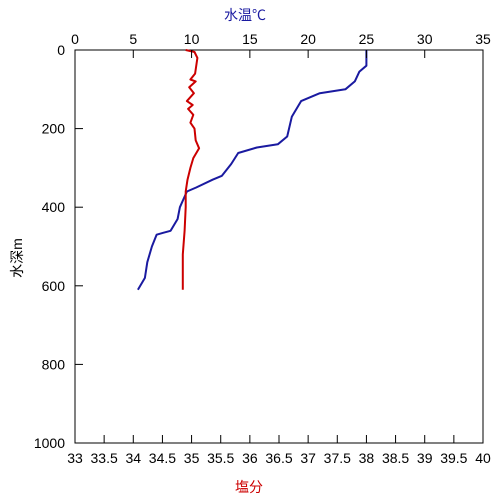  What do you see at coordinates (425, 39) in the screenshot?
I see `top-tick-label: 30` at bounding box center [425, 39].